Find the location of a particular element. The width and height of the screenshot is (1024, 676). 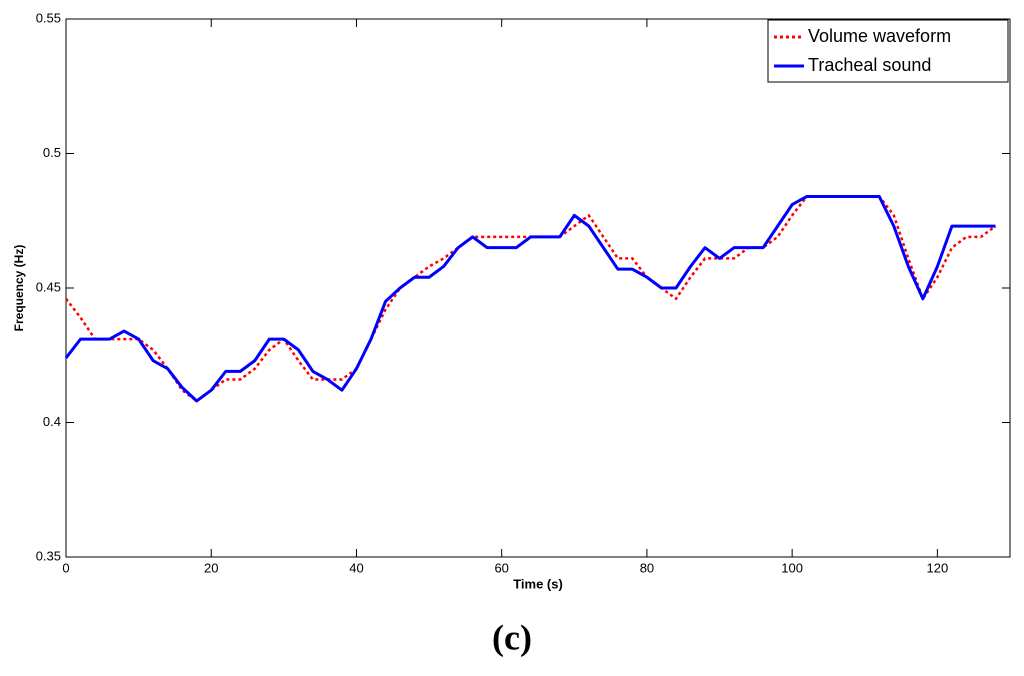

x-tick-label: 20 is located at coordinates (211, 567).